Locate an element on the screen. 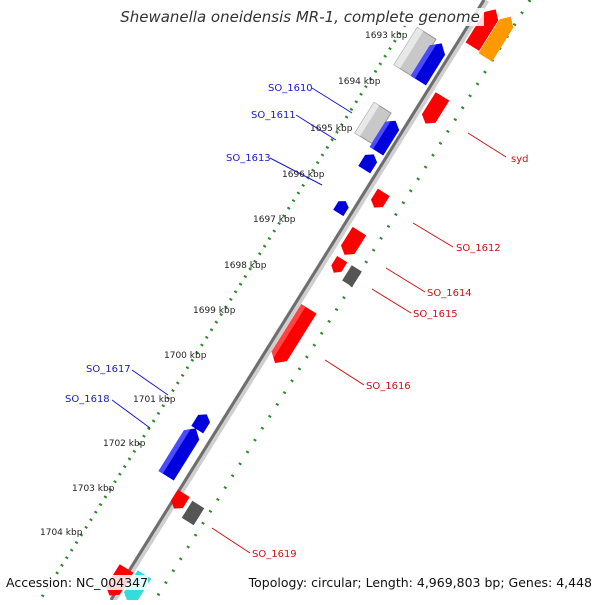 This screenshot has height=605, width=600. gene-label: SO_1619 is located at coordinates (274, 554).